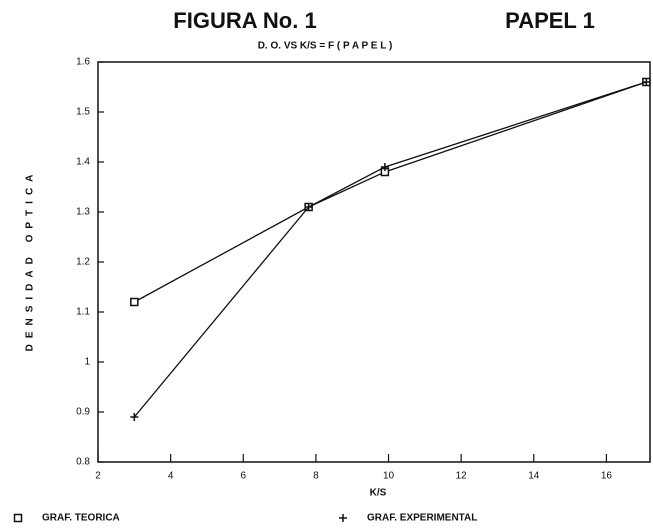  I want to click on y-tick-label: 0.8, so click(83, 462).